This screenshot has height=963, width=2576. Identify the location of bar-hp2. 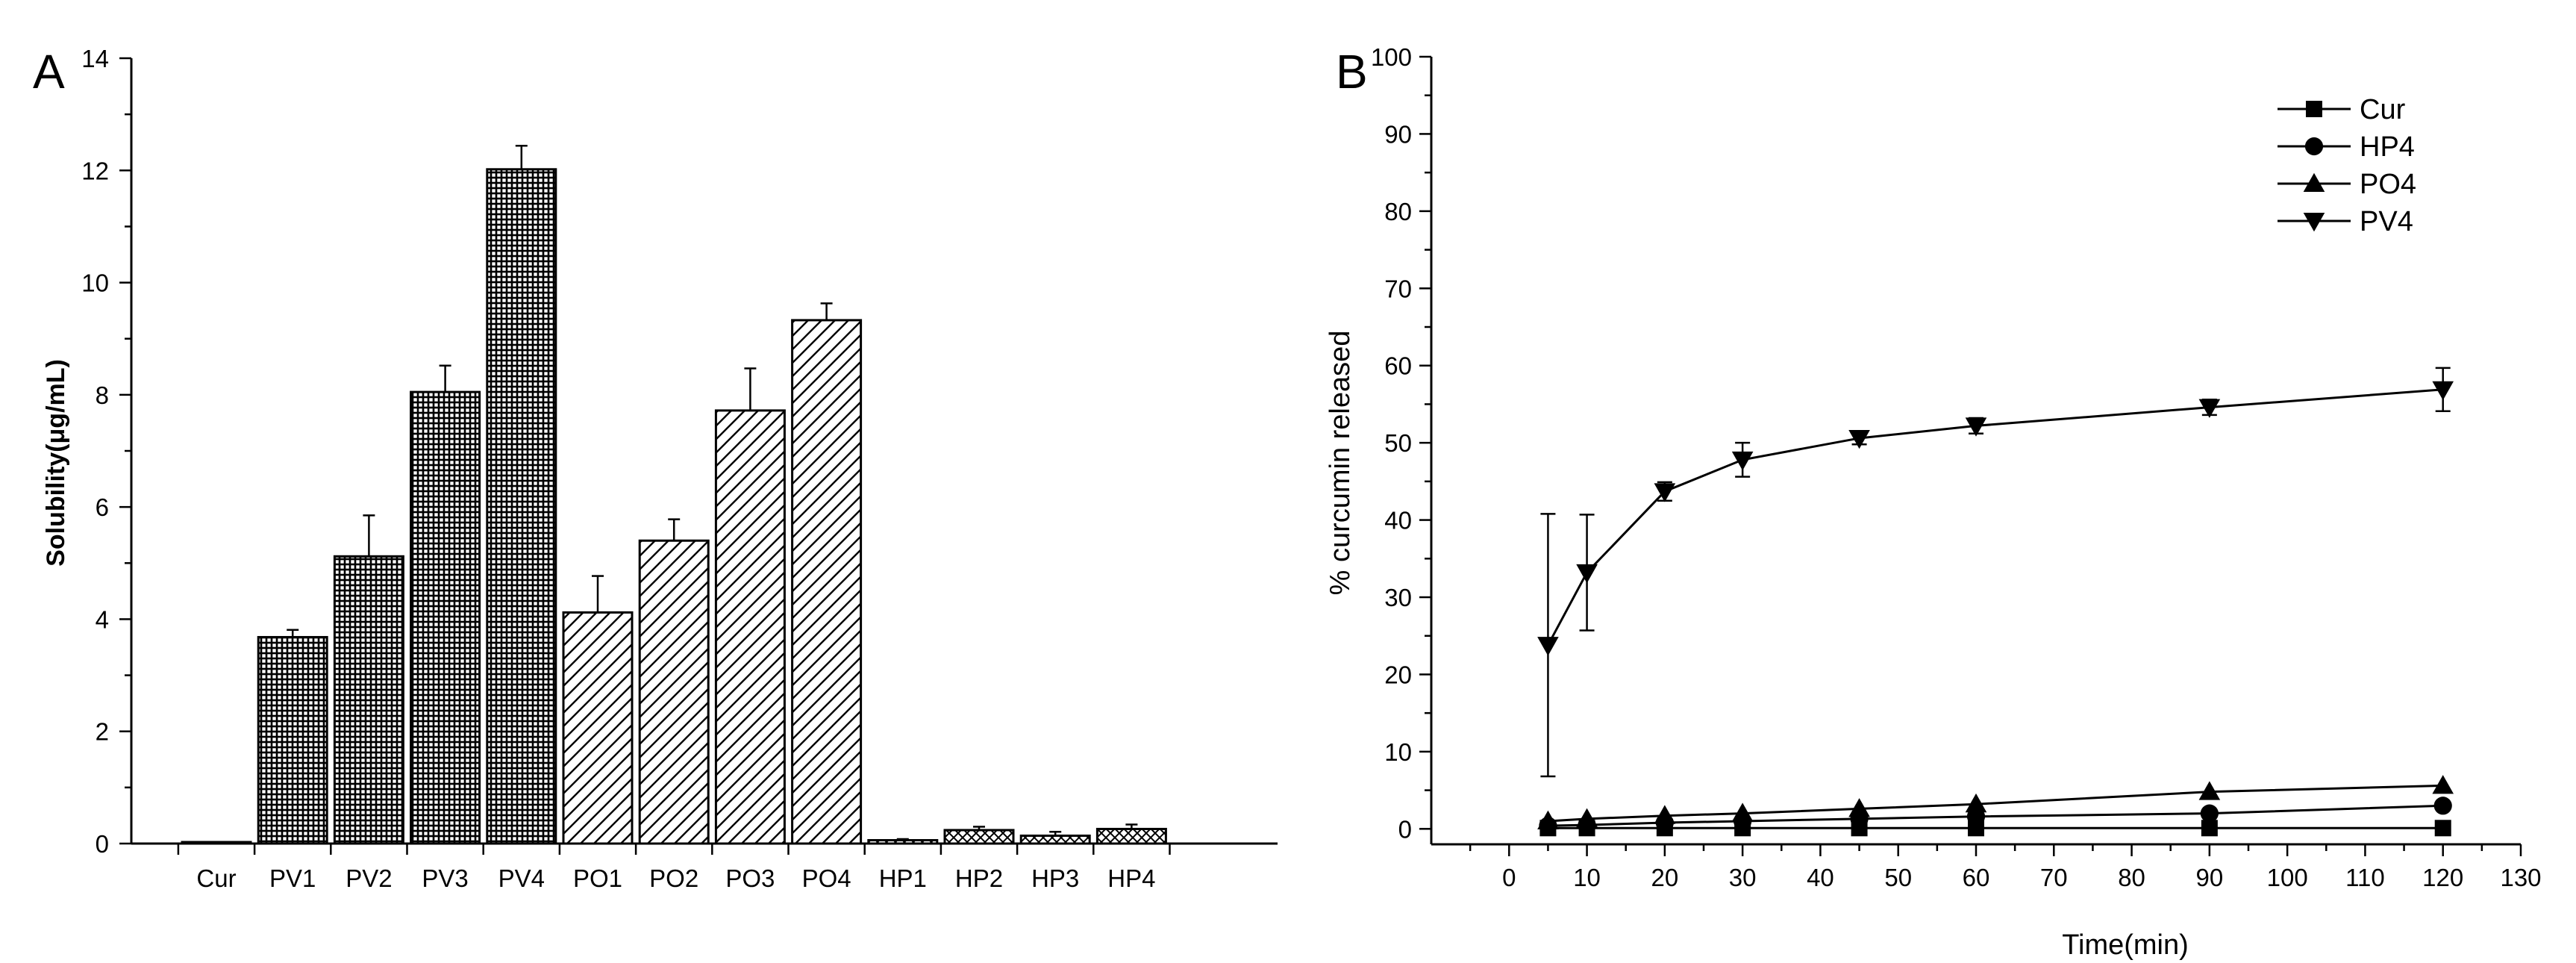
(979, 837).